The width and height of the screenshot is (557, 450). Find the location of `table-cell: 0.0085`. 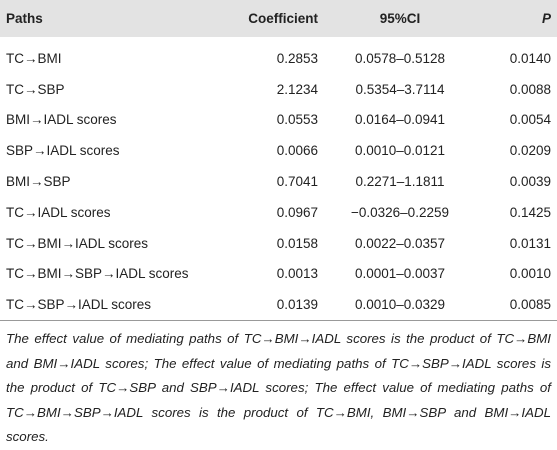

table-cell: 0.0085 is located at coordinates (516, 305).